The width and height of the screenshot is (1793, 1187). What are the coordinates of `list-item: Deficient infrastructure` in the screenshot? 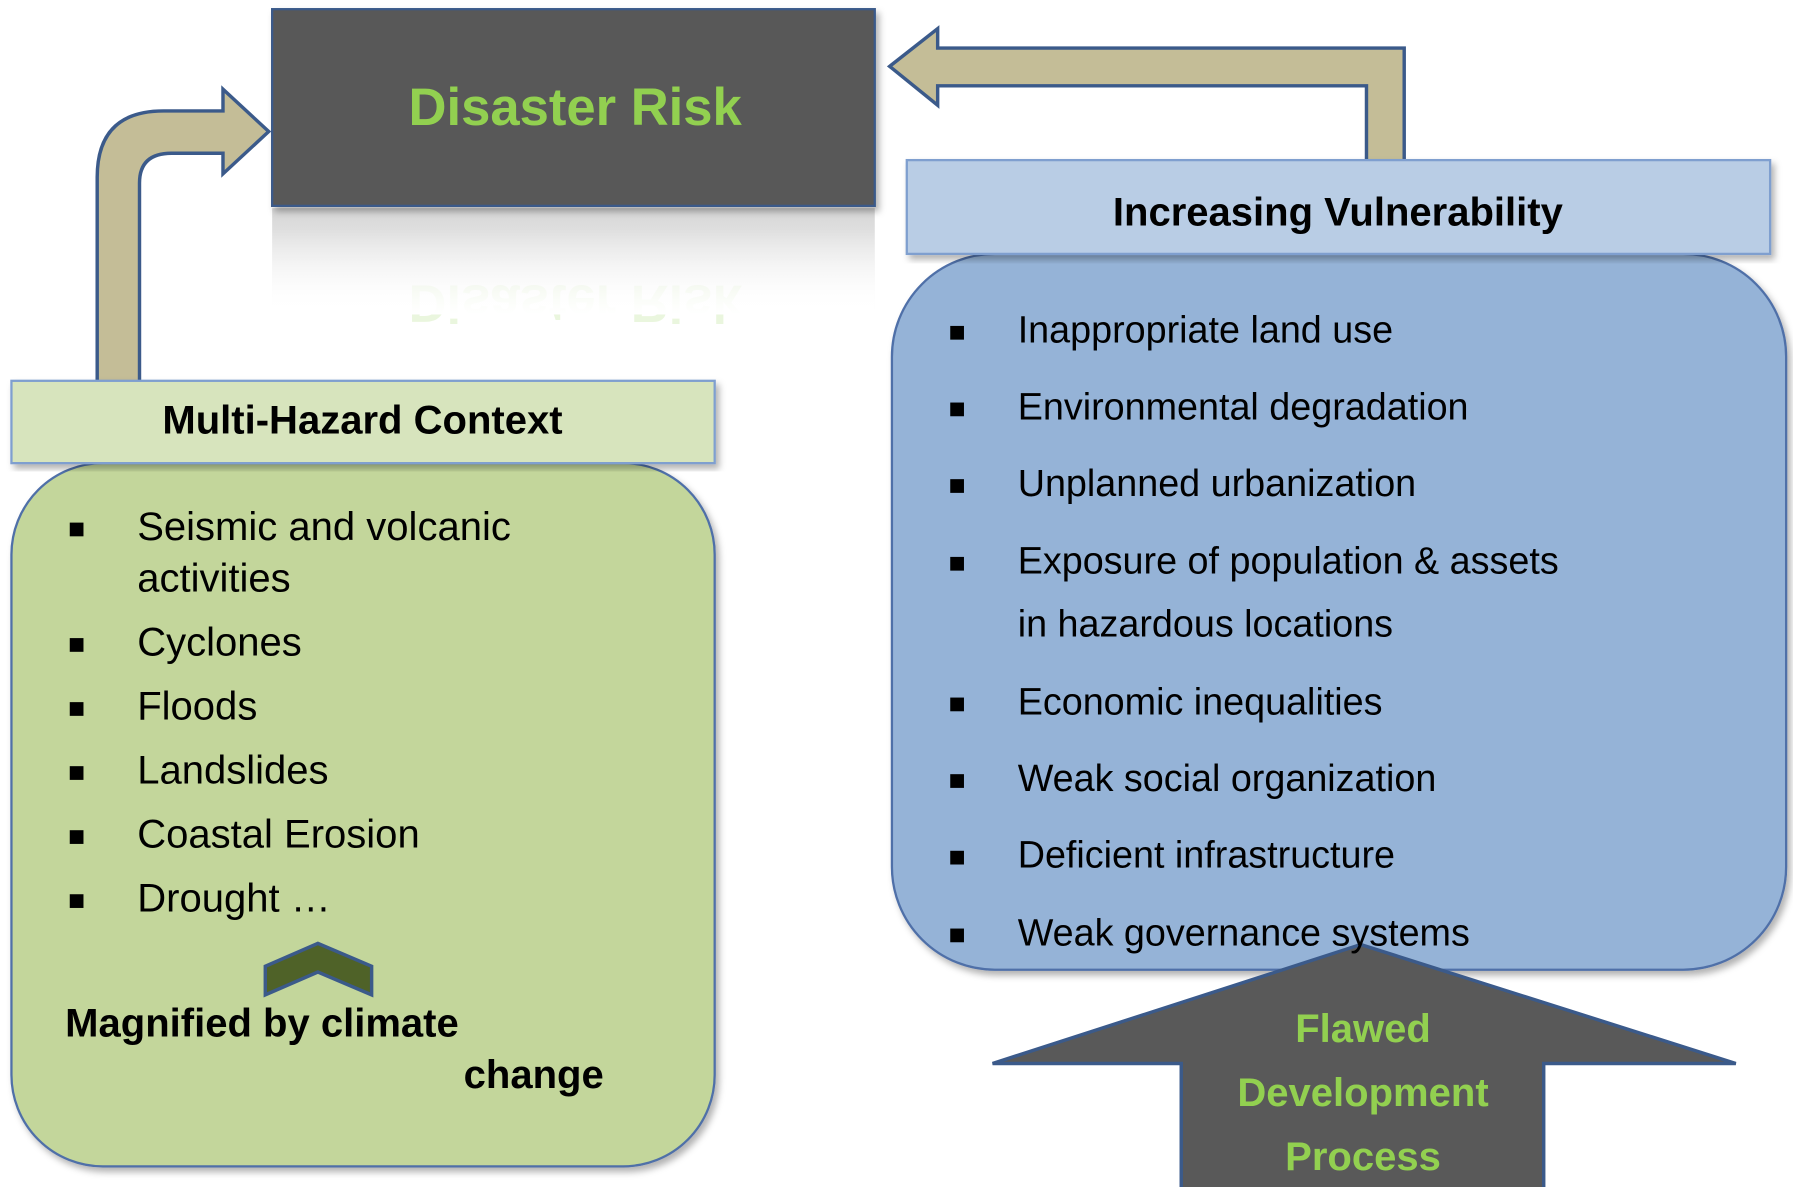 It's located at (1206, 855).